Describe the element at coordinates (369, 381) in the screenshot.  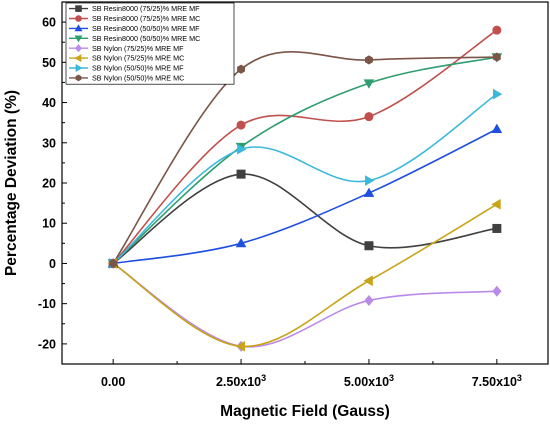
I see `x-tick-label: 5.00x10³` at that location.